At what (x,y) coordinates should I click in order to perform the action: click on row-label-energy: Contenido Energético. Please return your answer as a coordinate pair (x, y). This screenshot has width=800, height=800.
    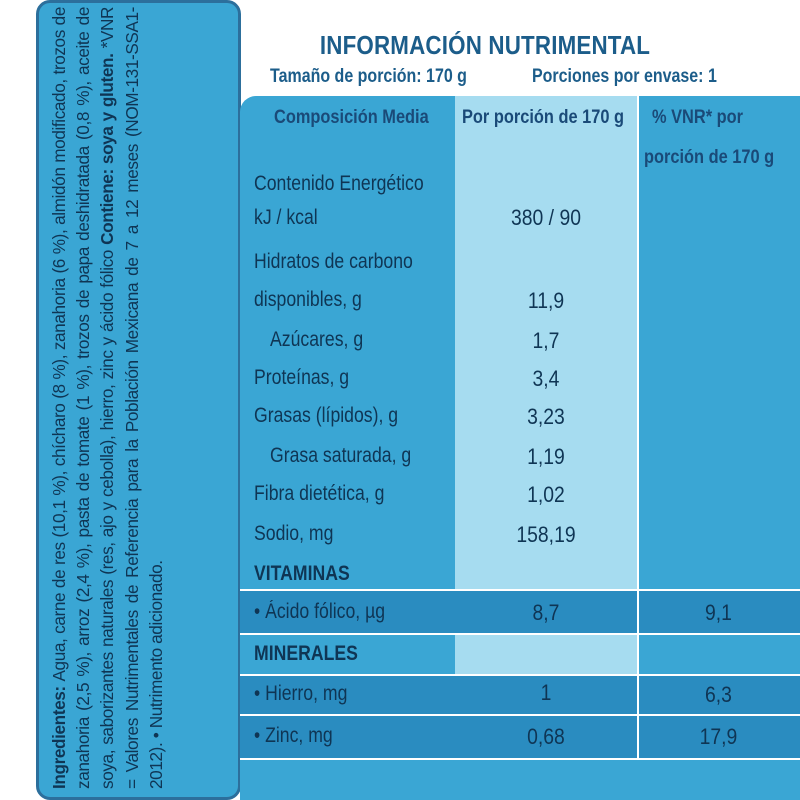
    Looking at the image, I should click on (339, 183).